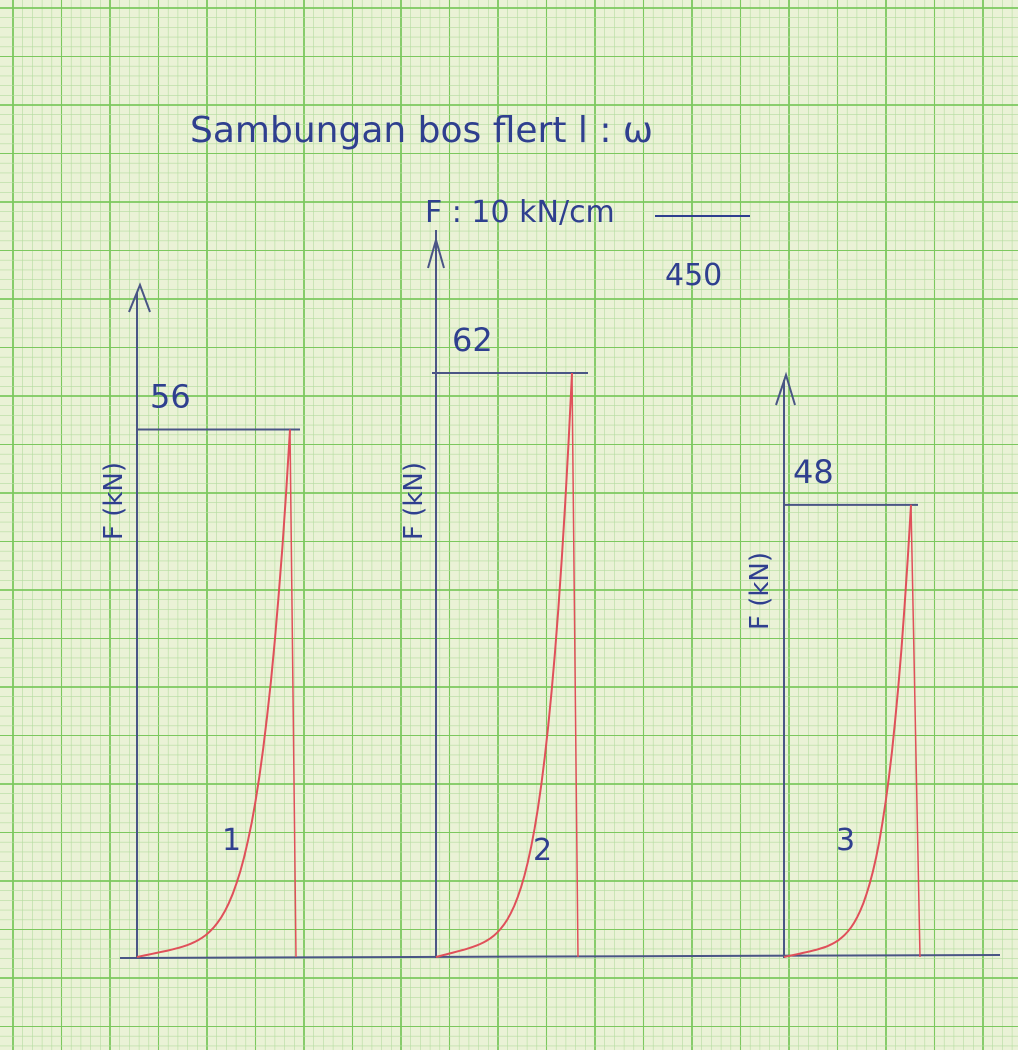 The height and width of the screenshot is (1050, 1018). I want to click on chart-3-y-axis-arrow, so click(785, 388).